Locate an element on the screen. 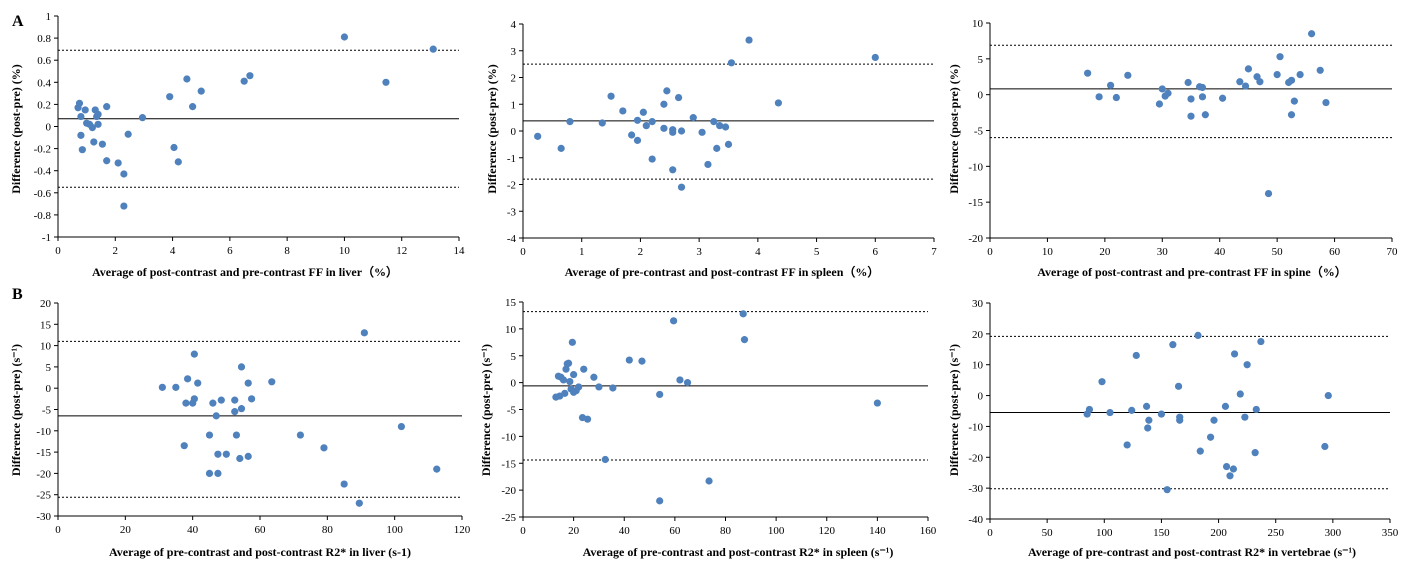  y-tick-label: -30 is located at coordinates (43, 517).